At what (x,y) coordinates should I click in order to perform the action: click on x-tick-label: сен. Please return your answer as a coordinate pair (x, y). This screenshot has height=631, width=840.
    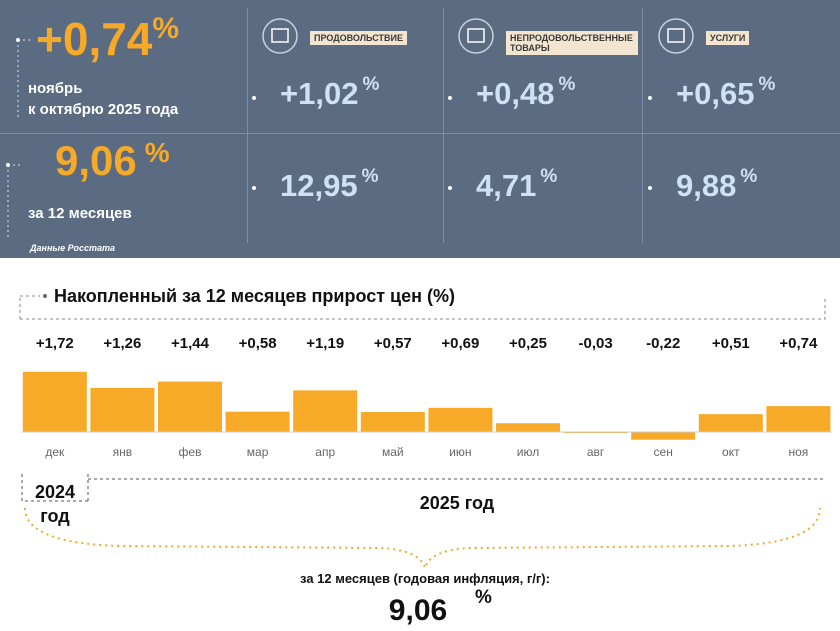
    Looking at the image, I should click on (663, 452).